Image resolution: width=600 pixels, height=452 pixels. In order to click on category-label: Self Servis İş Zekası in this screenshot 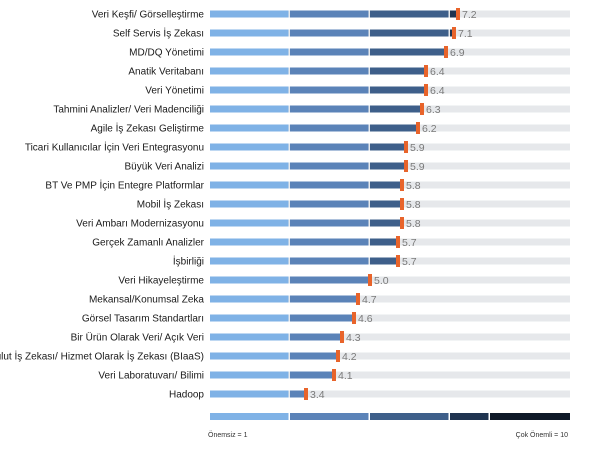, I will do `click(158, 33)`.